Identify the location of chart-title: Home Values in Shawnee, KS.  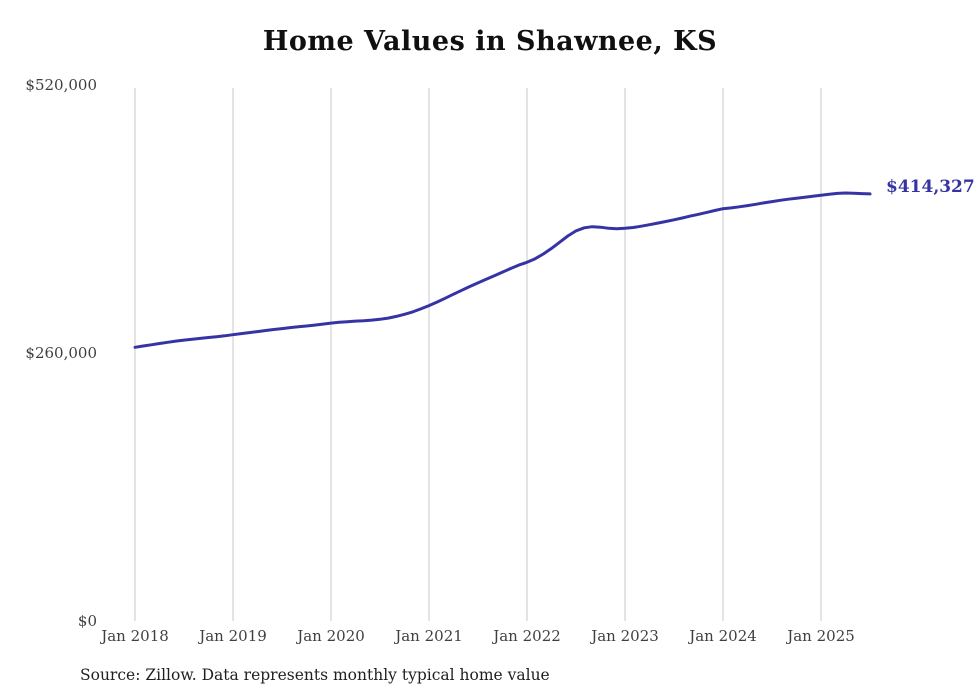
(490, 41).